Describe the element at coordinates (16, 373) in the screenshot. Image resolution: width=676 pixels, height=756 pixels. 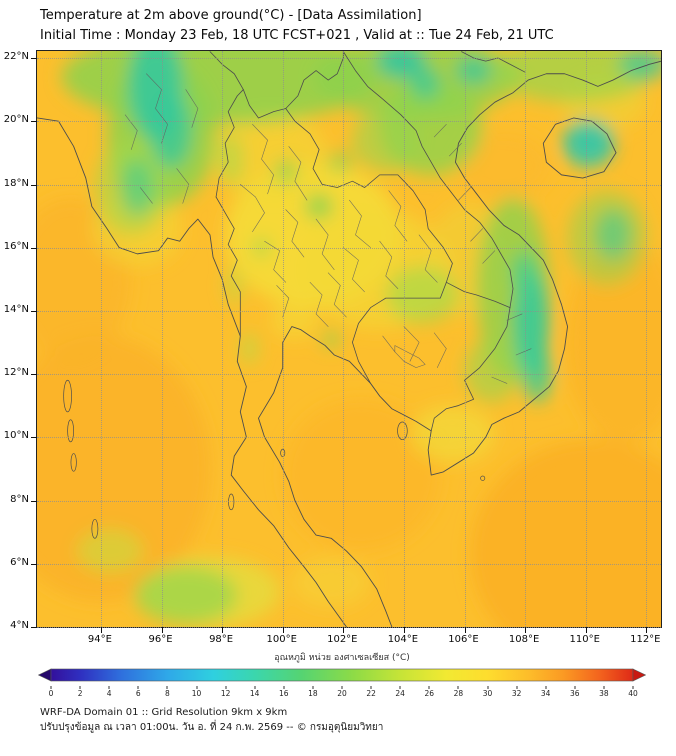
I see `lat-tick-label: 12°N` at that location.